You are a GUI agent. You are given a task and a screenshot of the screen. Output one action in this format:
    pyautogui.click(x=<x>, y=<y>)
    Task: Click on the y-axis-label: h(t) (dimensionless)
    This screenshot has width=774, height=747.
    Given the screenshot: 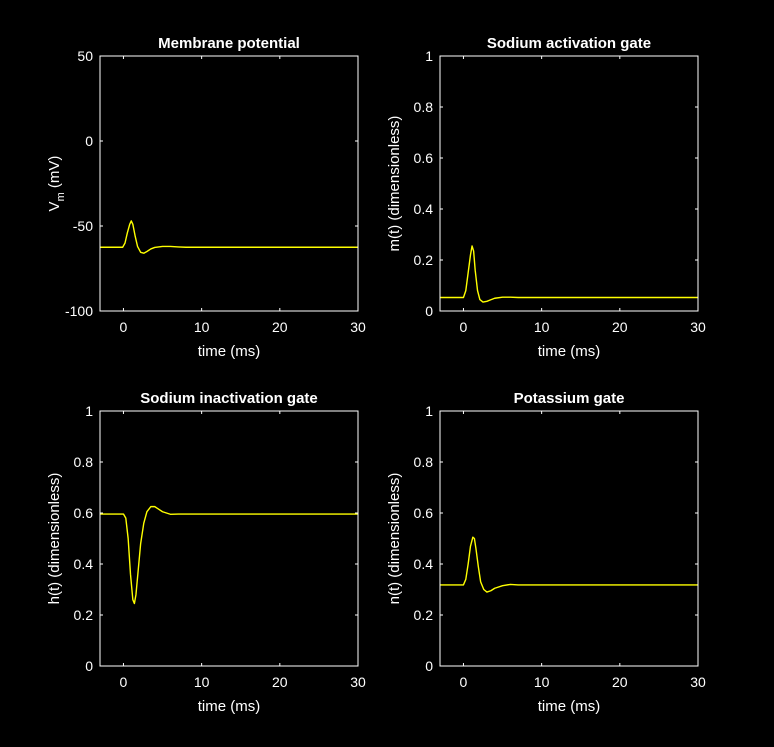 What is the action you would take?
    pyautogui.click(x=54, y=539)
    